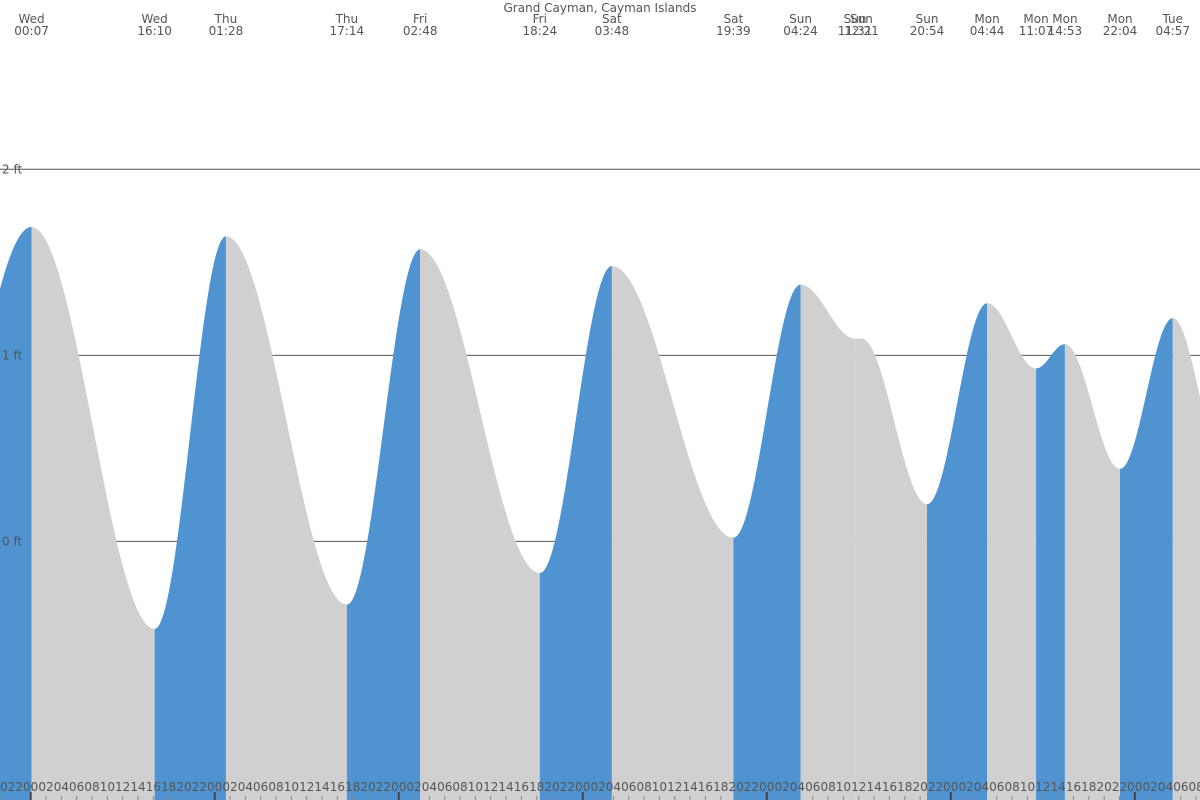 The image size is (1200, 800). I want to click on extreme-day: Fri, so click(420, 19).